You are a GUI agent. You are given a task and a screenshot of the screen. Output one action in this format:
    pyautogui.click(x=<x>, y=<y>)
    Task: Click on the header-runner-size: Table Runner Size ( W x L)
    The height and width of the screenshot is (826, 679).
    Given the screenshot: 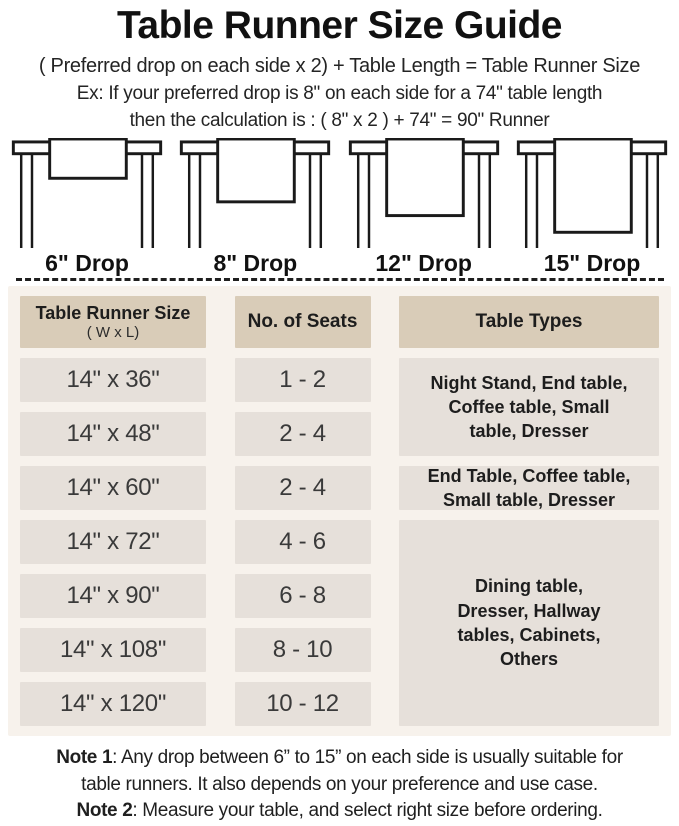 What is the action you would take?
    pyautogui.click(x=113, y=322)
    